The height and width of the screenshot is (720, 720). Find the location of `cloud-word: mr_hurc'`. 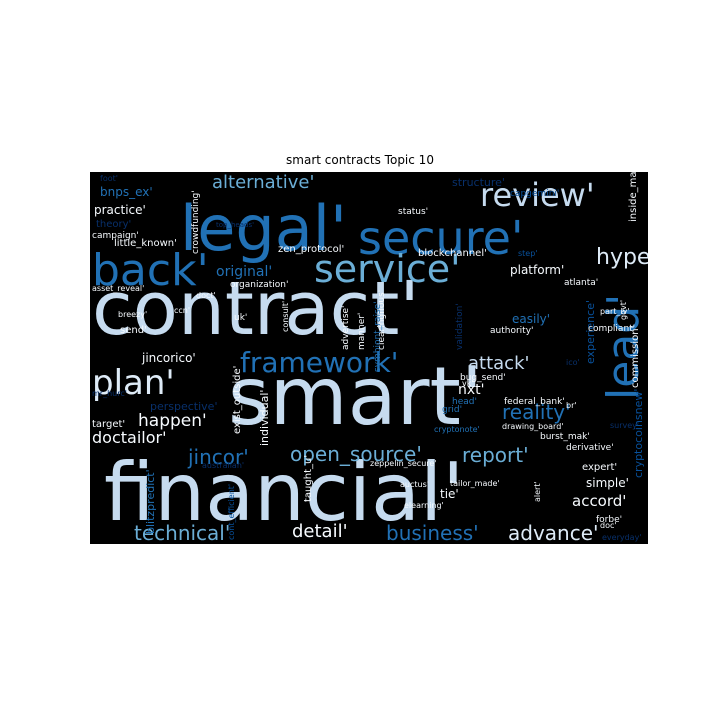

cloud-word: mr_hurc' is located at coordinates (109, 393).